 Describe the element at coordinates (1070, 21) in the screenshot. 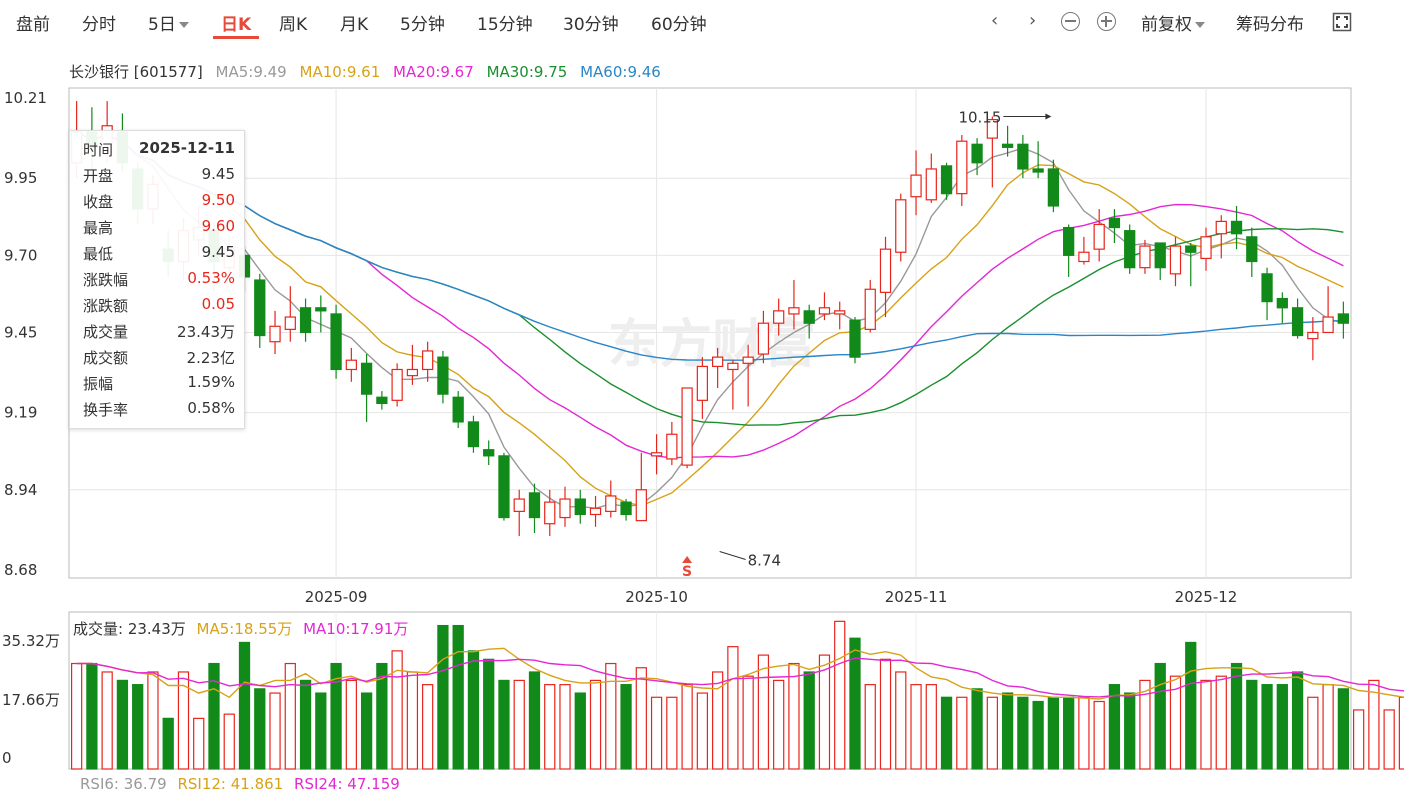

I see `zoom-out-icon` at that location.